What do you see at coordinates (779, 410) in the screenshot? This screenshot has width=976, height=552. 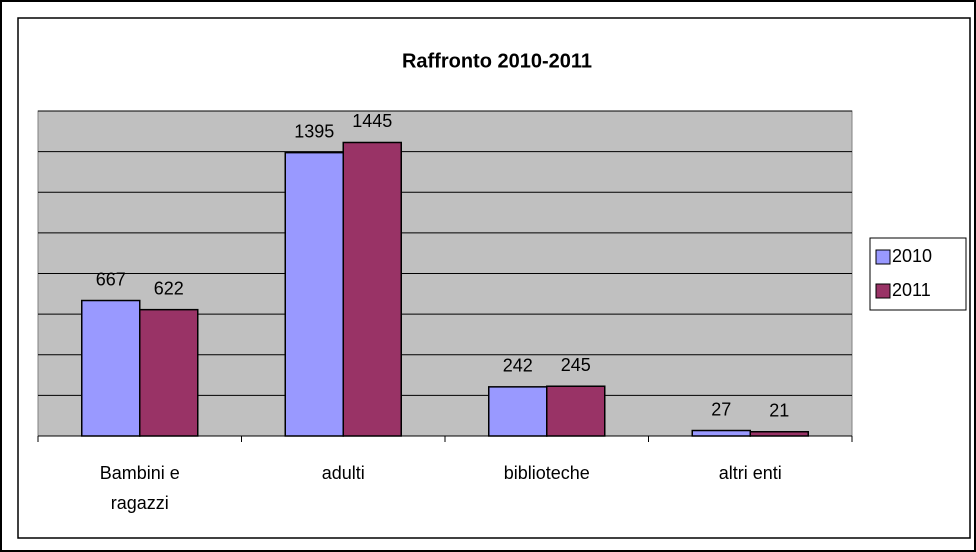 I see `value-label: 21` at bounding box center [779, 410].